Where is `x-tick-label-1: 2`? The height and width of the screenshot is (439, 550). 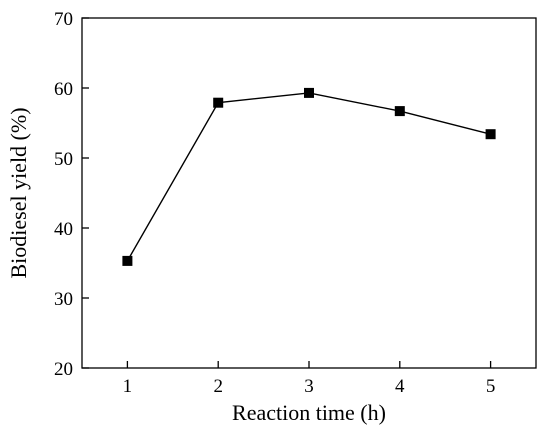 x-tick-label-1: 2 is located at coordinates (218, 386).